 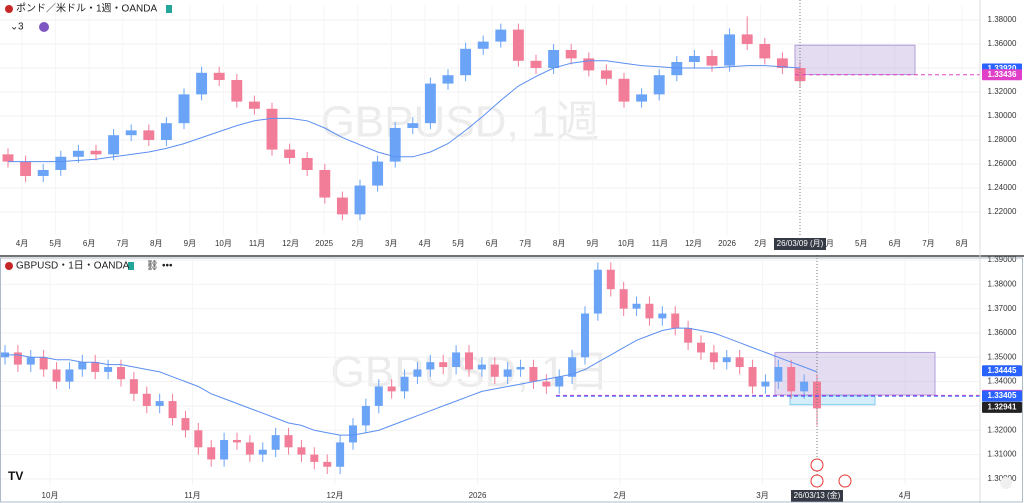 I want to click on y-tick-label: 1.26000, so click(x=1002, y=163).